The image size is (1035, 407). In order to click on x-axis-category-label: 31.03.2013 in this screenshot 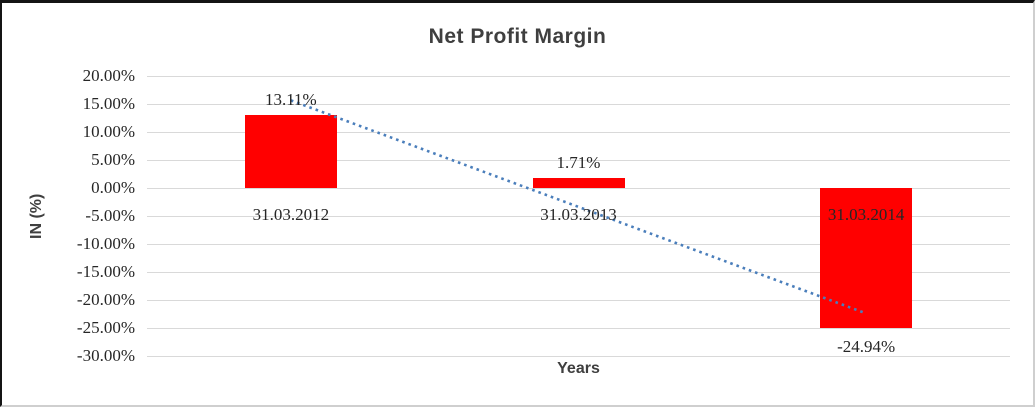, I will do `click(578, 214)`.